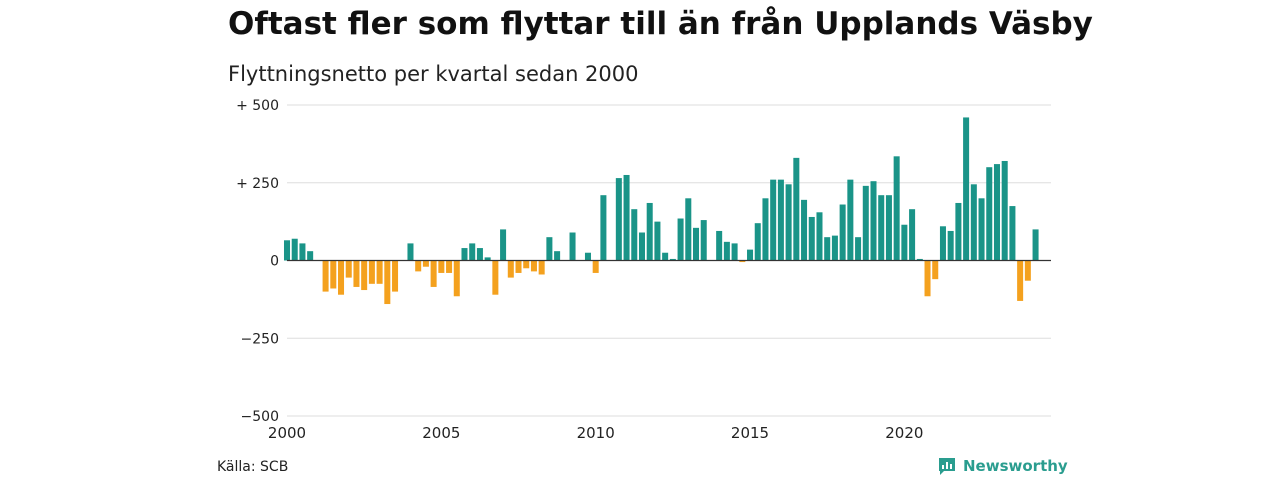  What do you see at coordinates (904, 433) in the screenshot?
I see `x-tick-label: 2020` at bounding box center [904, 433].